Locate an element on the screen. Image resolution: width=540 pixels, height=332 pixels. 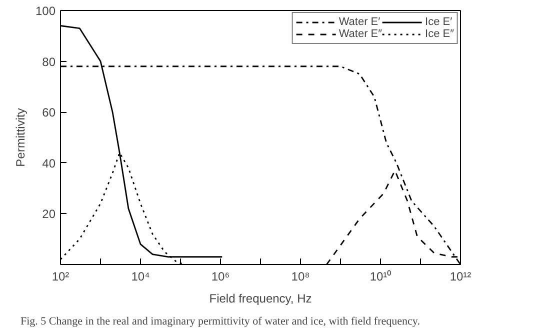
x-tick-label: 10⁸ is located at coordinates (300, 277).